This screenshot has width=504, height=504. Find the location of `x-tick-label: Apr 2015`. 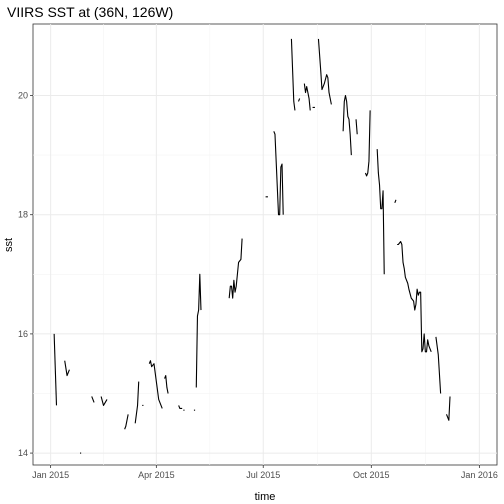

x-tick-label: Apr 2015 is located at coordinates (156, 475).